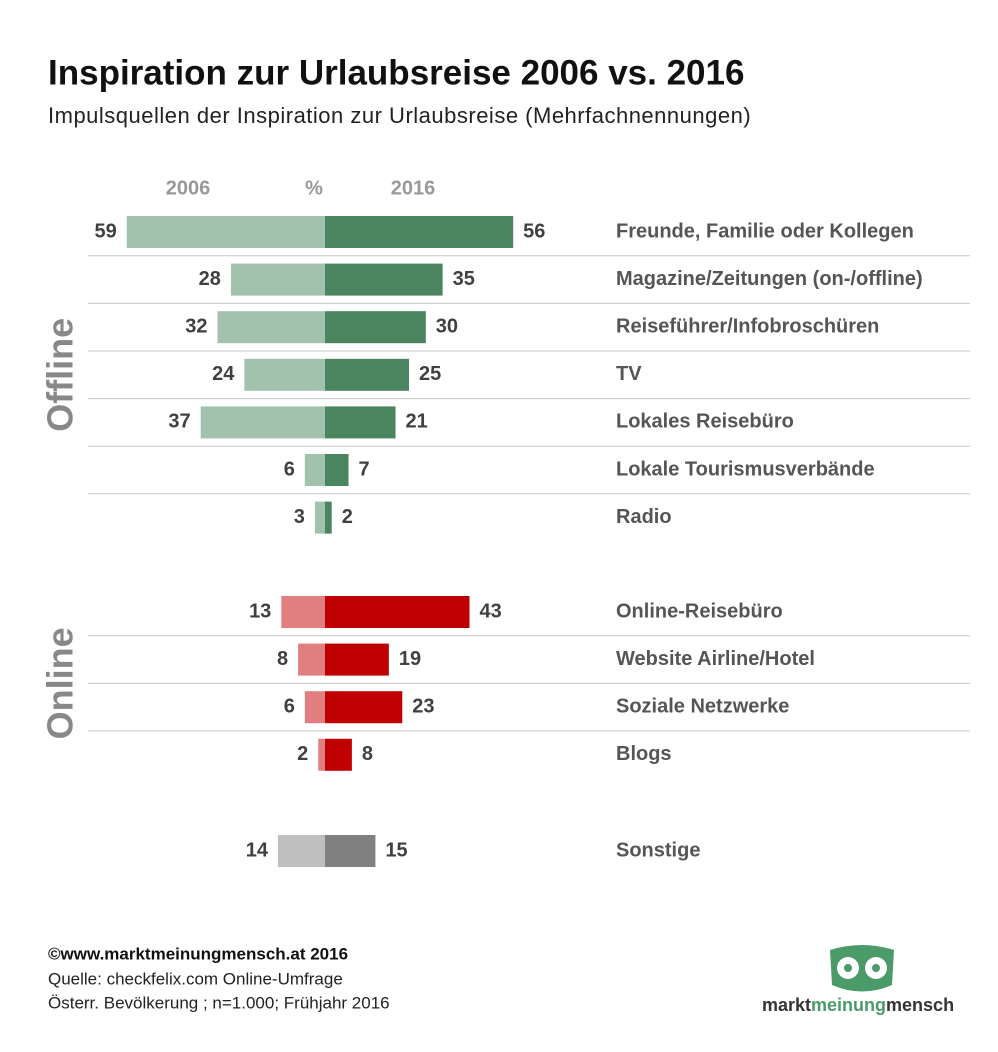 This screenshot has width=998, height=1052. Describe the element at coordinates (848, 1005) in the screenshot. I see `logo-part: meinung` at that location.